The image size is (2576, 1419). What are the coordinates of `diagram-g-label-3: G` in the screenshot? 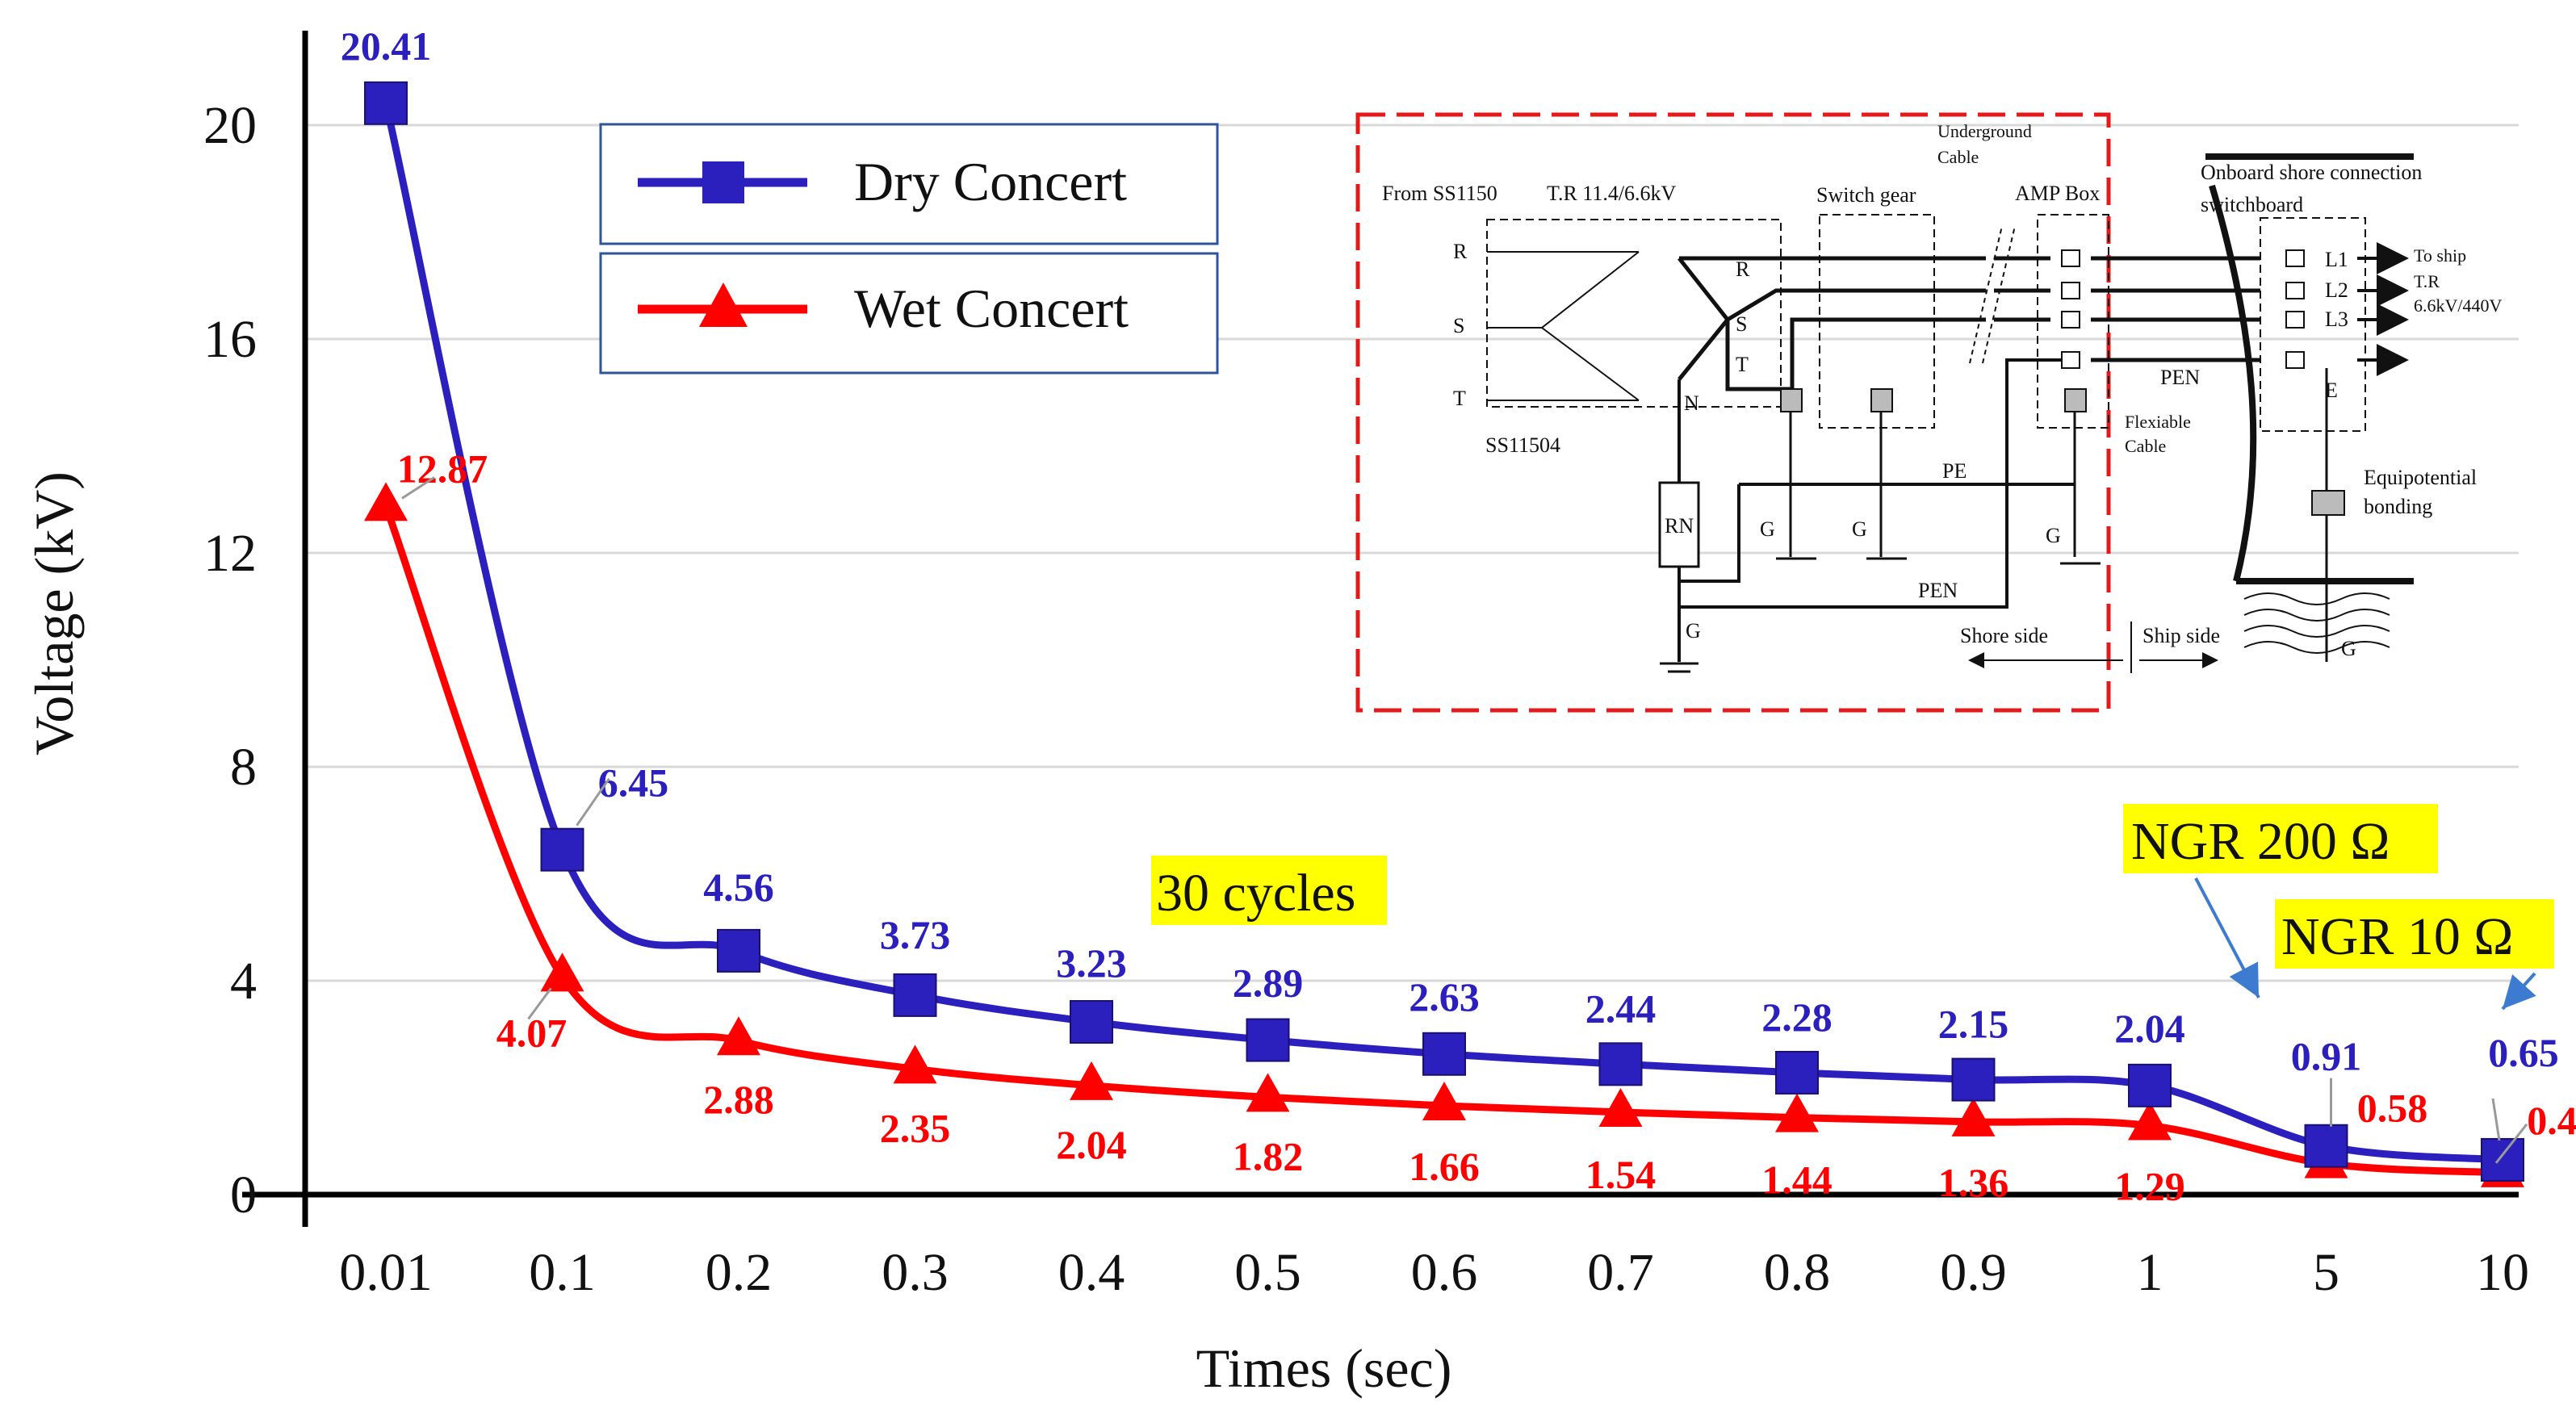 It's located at (1859, 529).